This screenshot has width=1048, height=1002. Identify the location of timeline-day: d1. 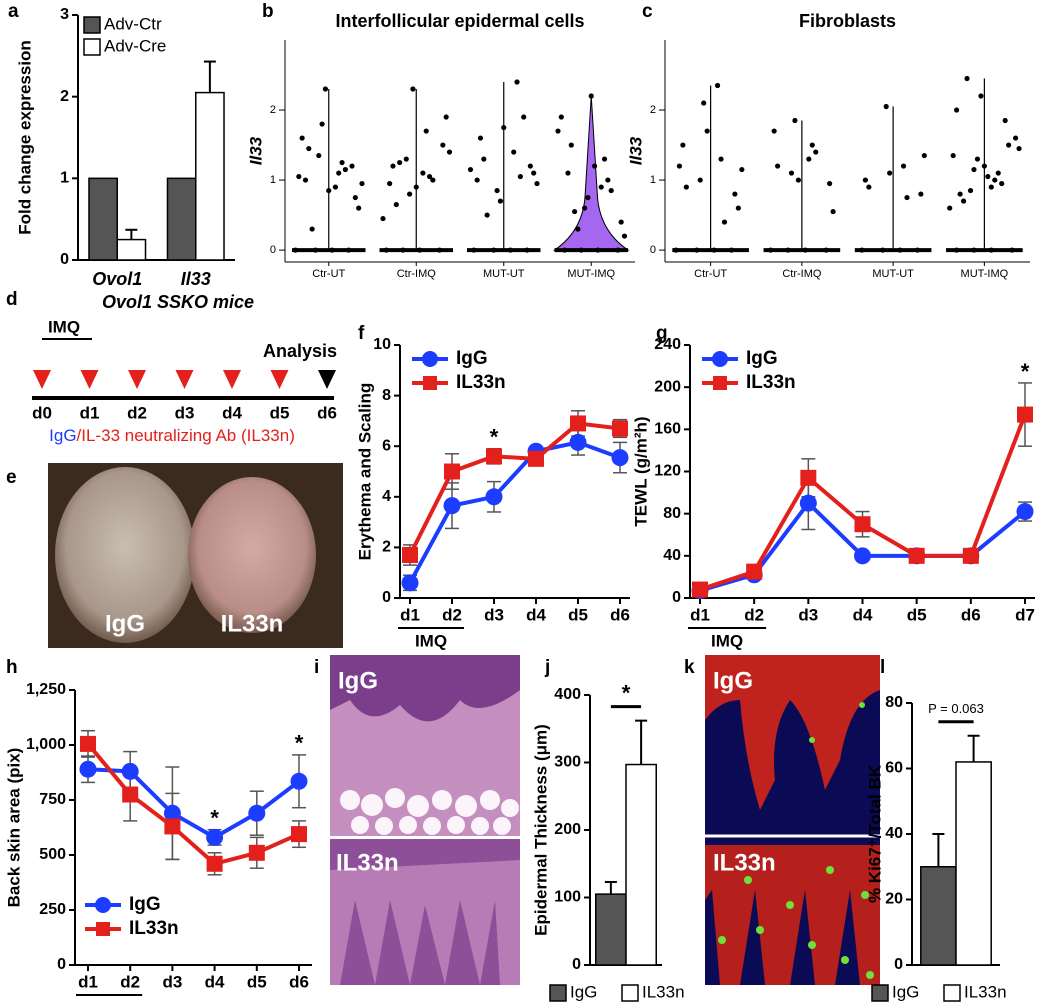
(90, 412).